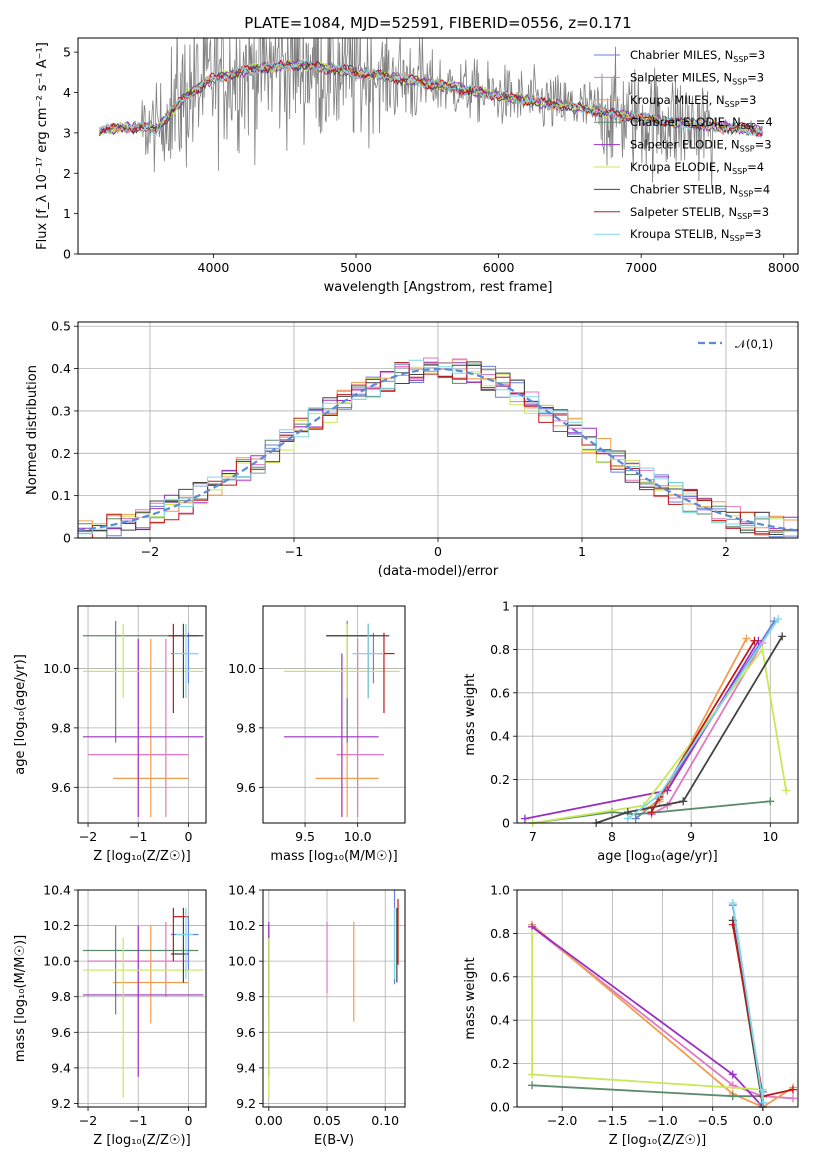 The height and width of the screenshot is (1170, 819). What do you see at coordinates (695, 235) in the screenshot?
I see `legend-label: Kroupa STELIB, NSSP=3` at bounding box center [695, 235].